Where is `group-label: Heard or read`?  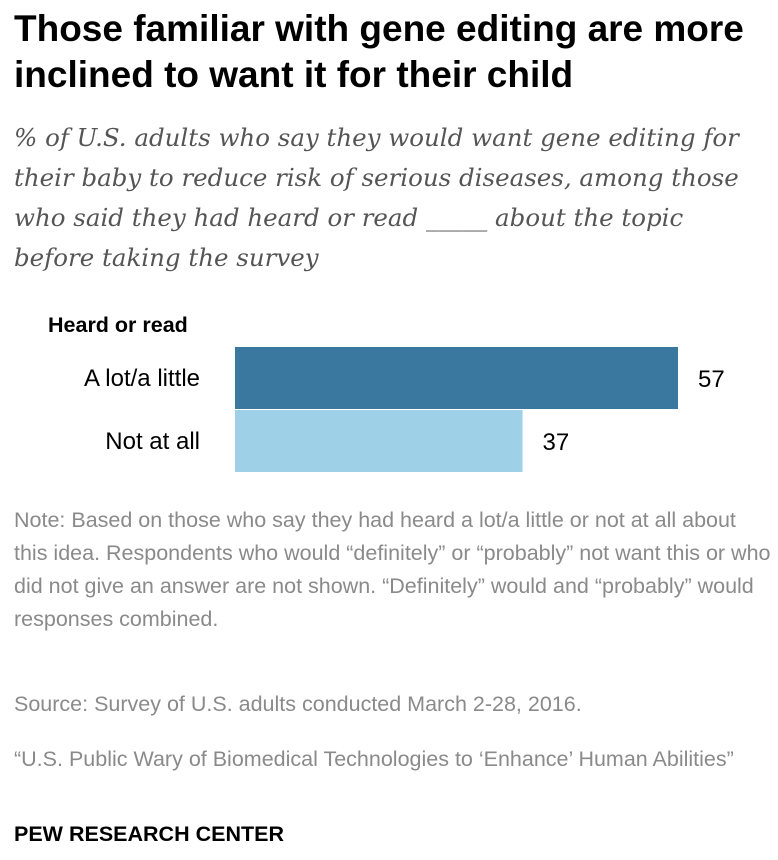
group-label: Heard or read is located at coordinates (118, 325).